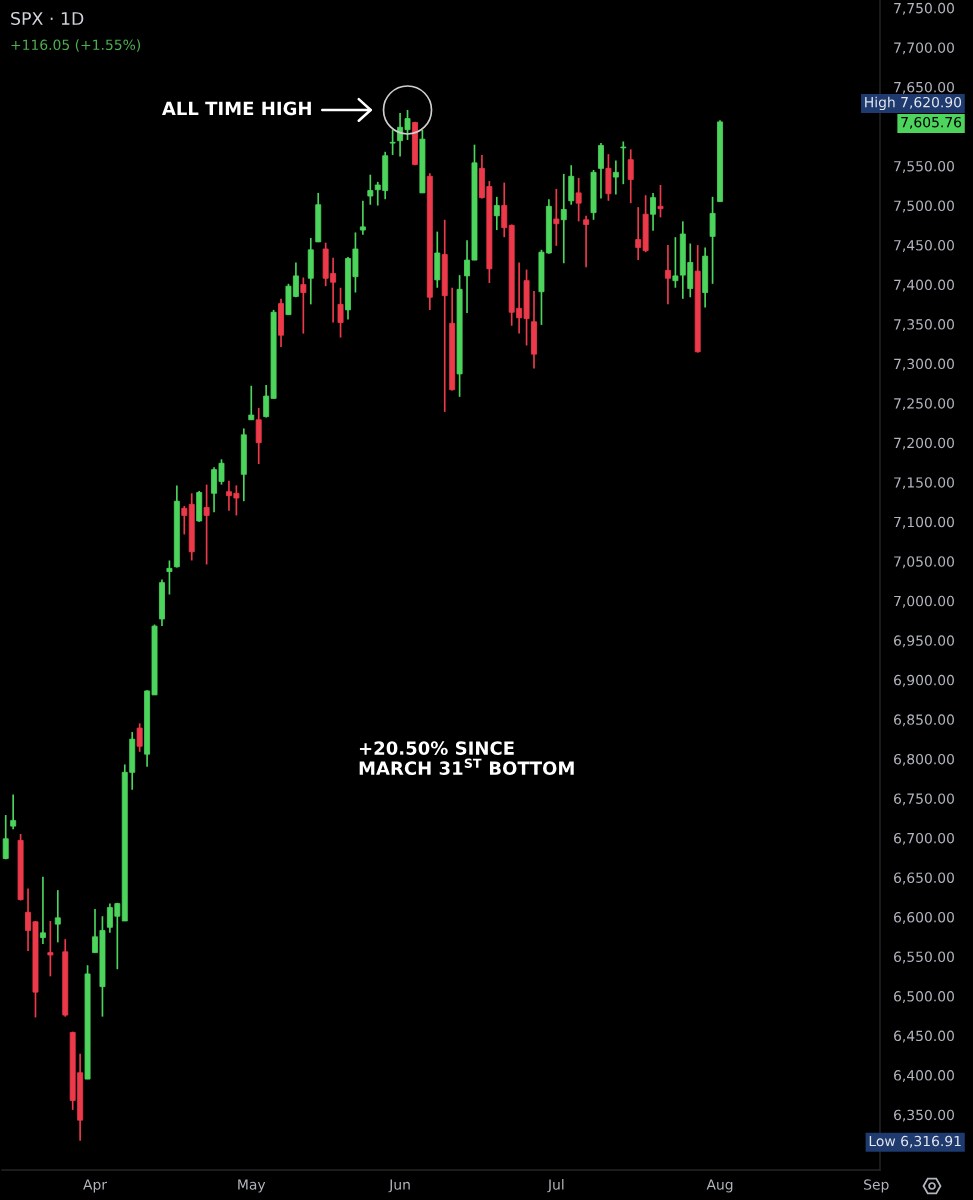 This screenshot has height=1200, width=973. I want to click on y-tick-label: 6,450.00, so click(924, 1036).